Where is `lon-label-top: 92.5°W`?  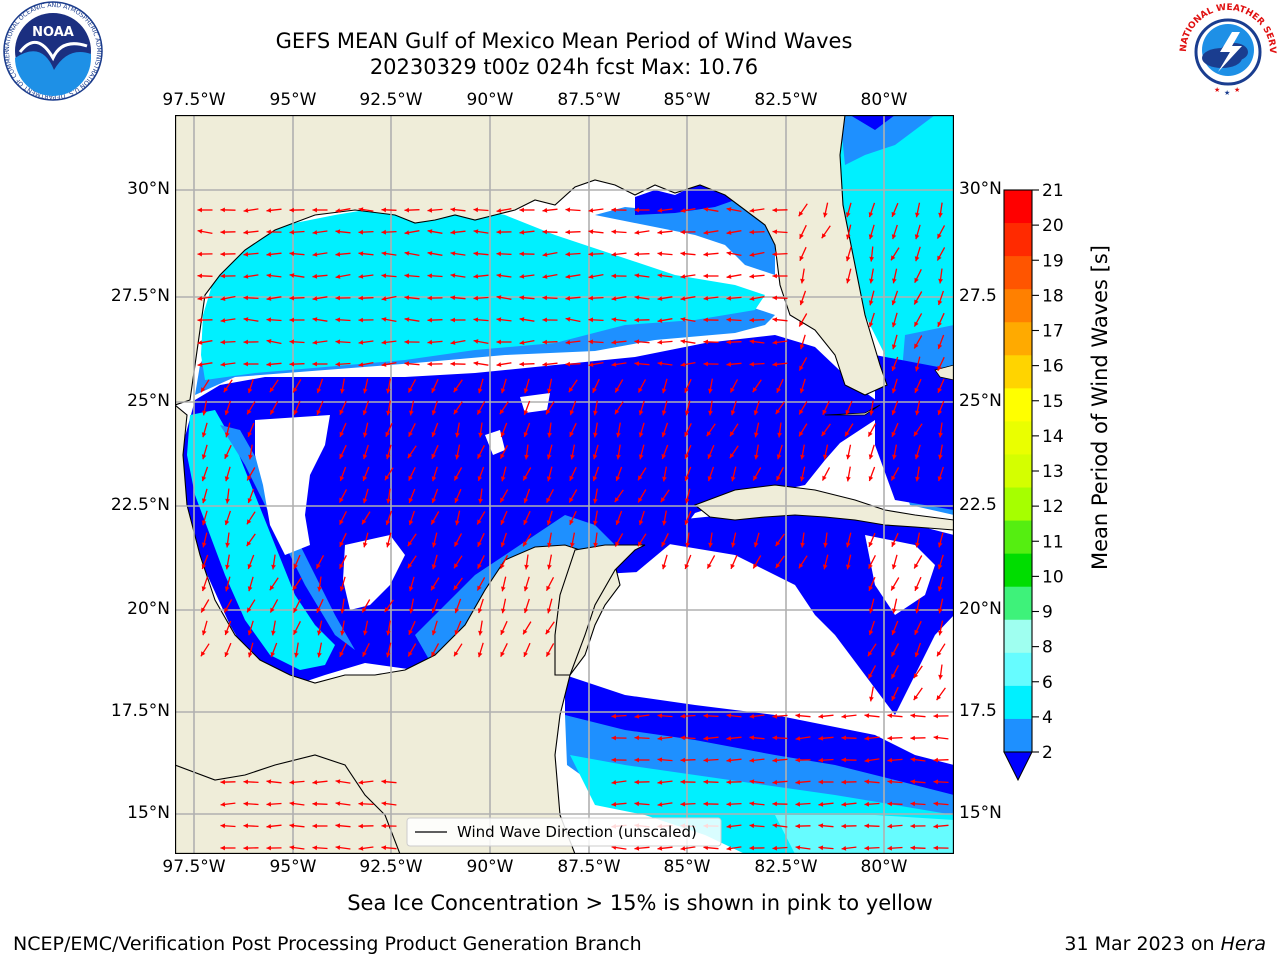 lon-label-top: 92.5°W is located at coordinates (391, 100).